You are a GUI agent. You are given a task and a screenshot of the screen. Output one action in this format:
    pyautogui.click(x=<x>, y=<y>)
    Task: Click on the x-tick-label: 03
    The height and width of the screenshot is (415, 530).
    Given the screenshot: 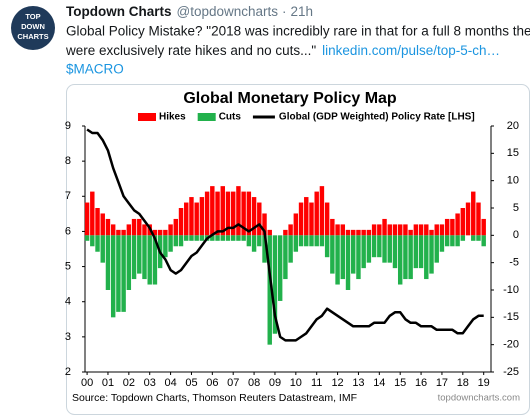 What is the action you would take?
    pyautogui.click(x=150, y=383)
    